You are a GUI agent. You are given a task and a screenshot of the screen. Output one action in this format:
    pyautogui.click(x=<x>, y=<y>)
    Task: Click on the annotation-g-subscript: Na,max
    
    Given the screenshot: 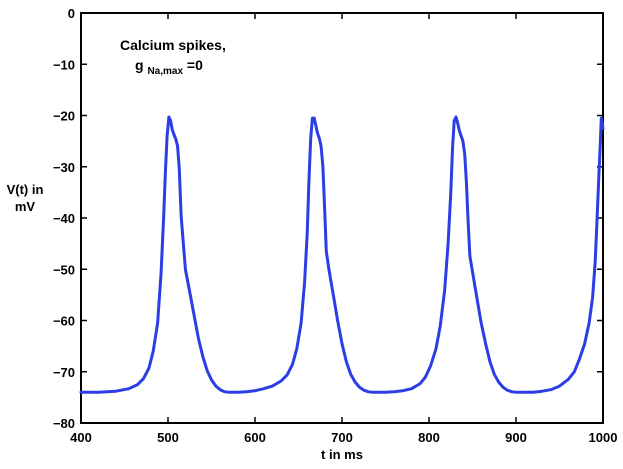 What is the action you would take?
    pyautogui.click(x=165, y=71)
    